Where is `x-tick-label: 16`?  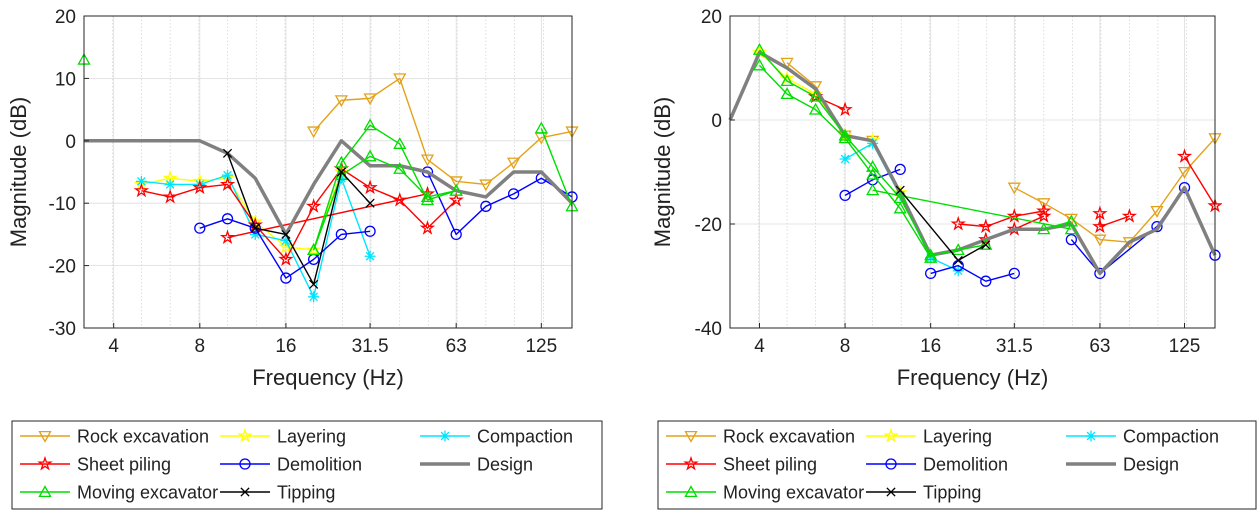 x-tick-label: 16 is located at coordinates (285, 346).